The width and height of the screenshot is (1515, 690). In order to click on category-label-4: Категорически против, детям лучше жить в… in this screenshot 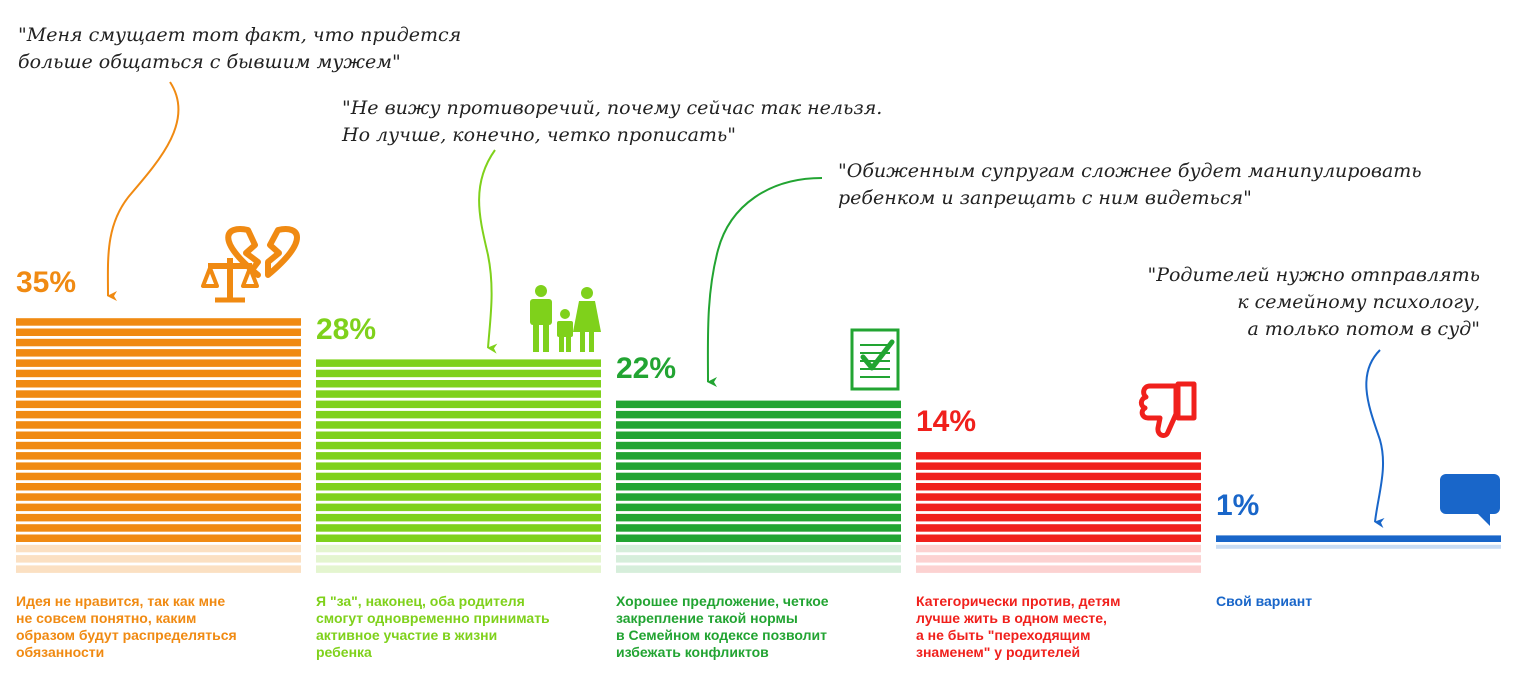, I will do `click(1018, 626)`.